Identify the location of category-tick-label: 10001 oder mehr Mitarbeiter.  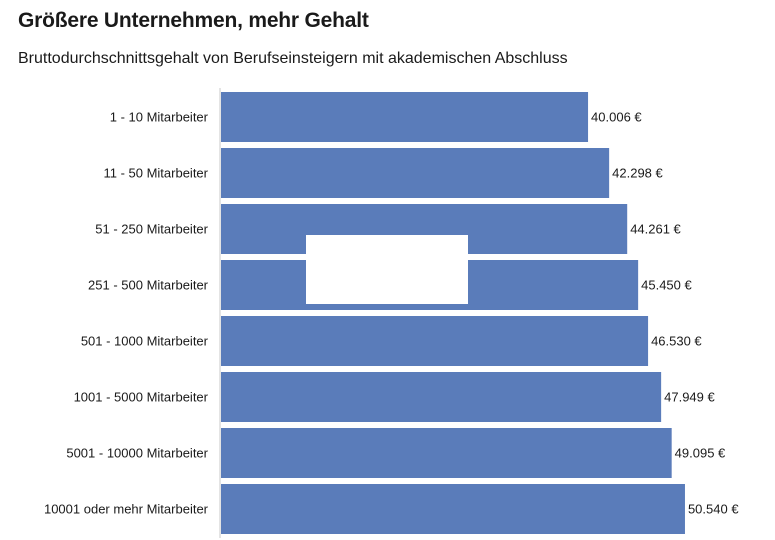
(126, 509).